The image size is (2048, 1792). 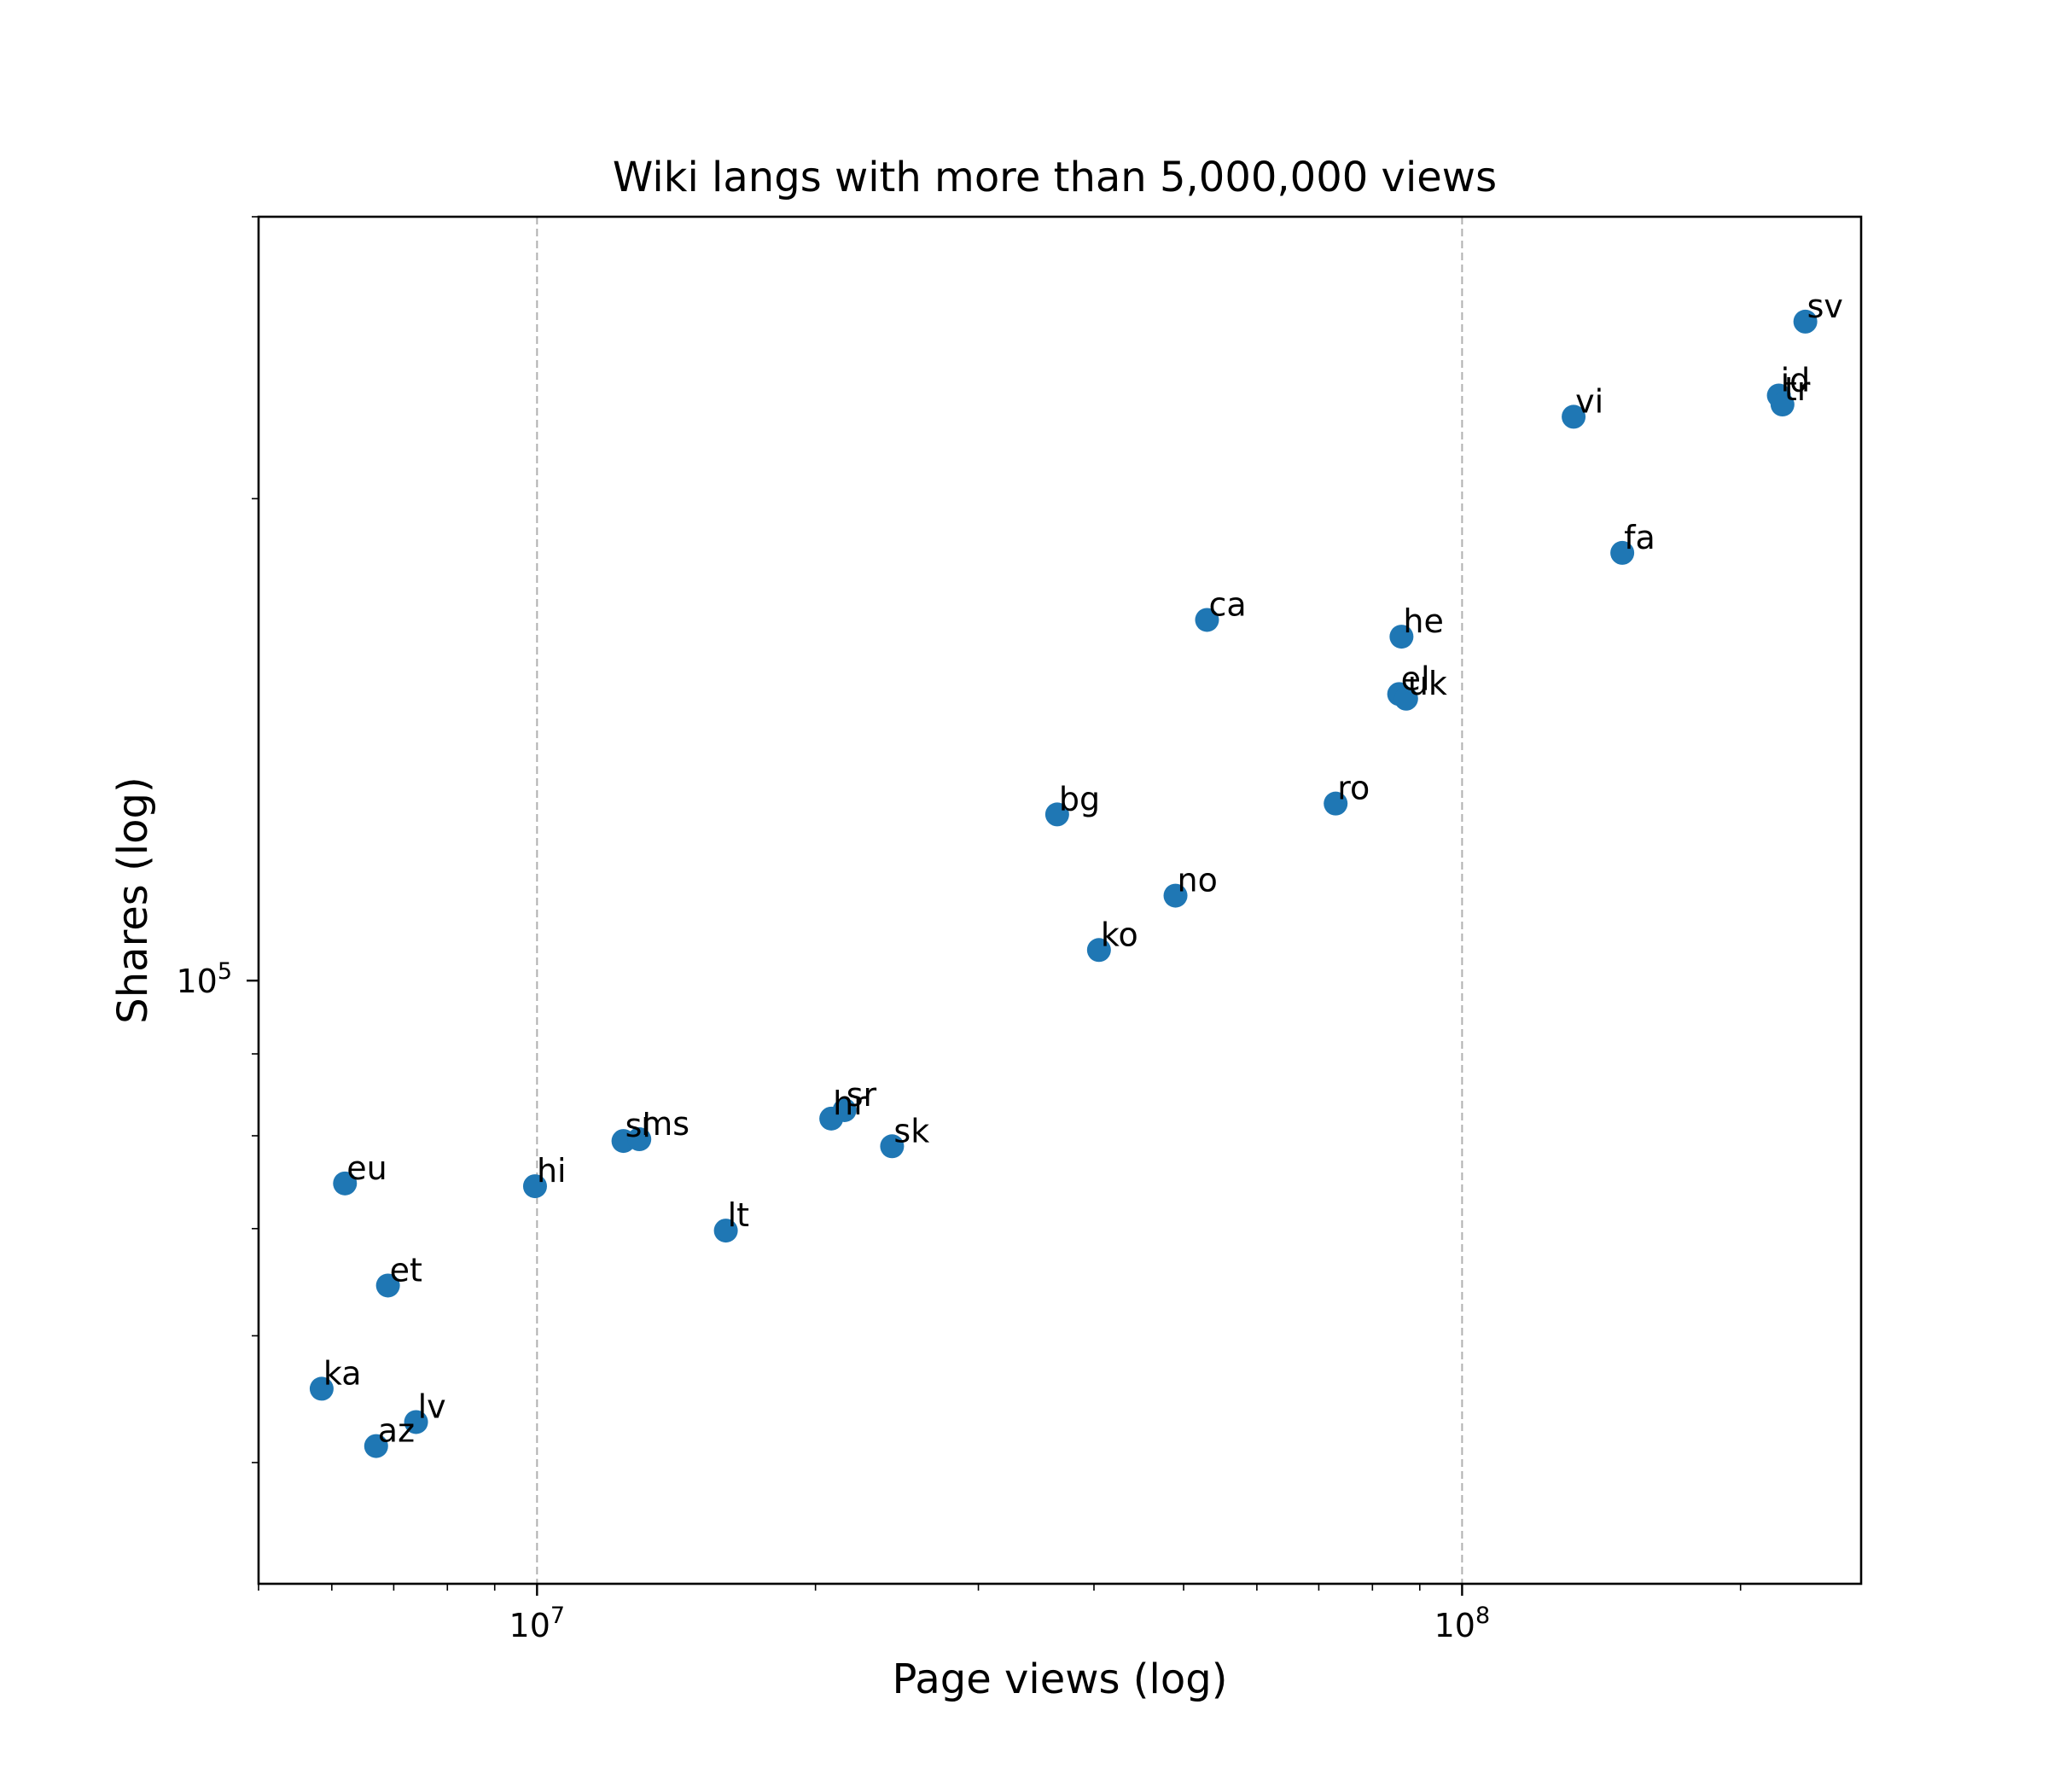 What do you see at coordinates (862, 1095) in the screenshot?
I see `point-label: sr` at bounding box center [862, 1095].